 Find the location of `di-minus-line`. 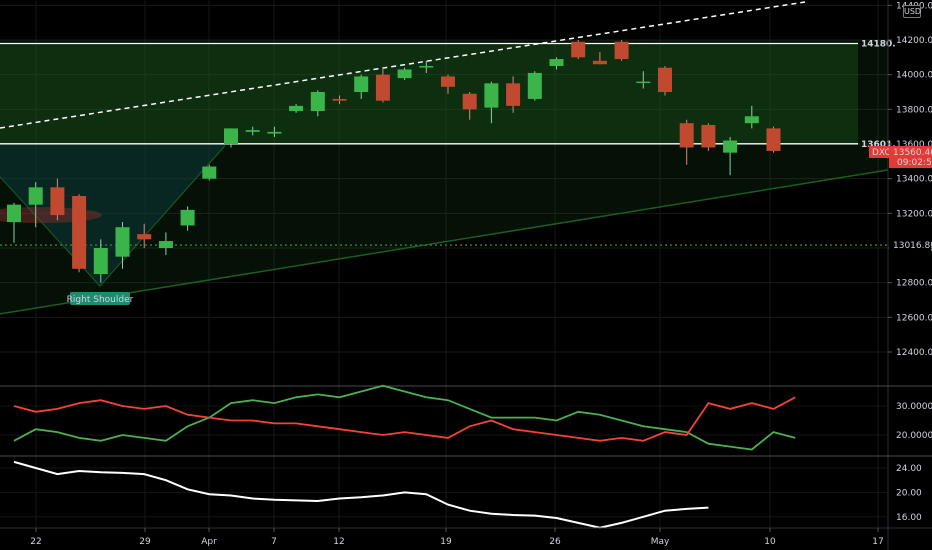

di-minus-line is located at coordinates (404, 419).